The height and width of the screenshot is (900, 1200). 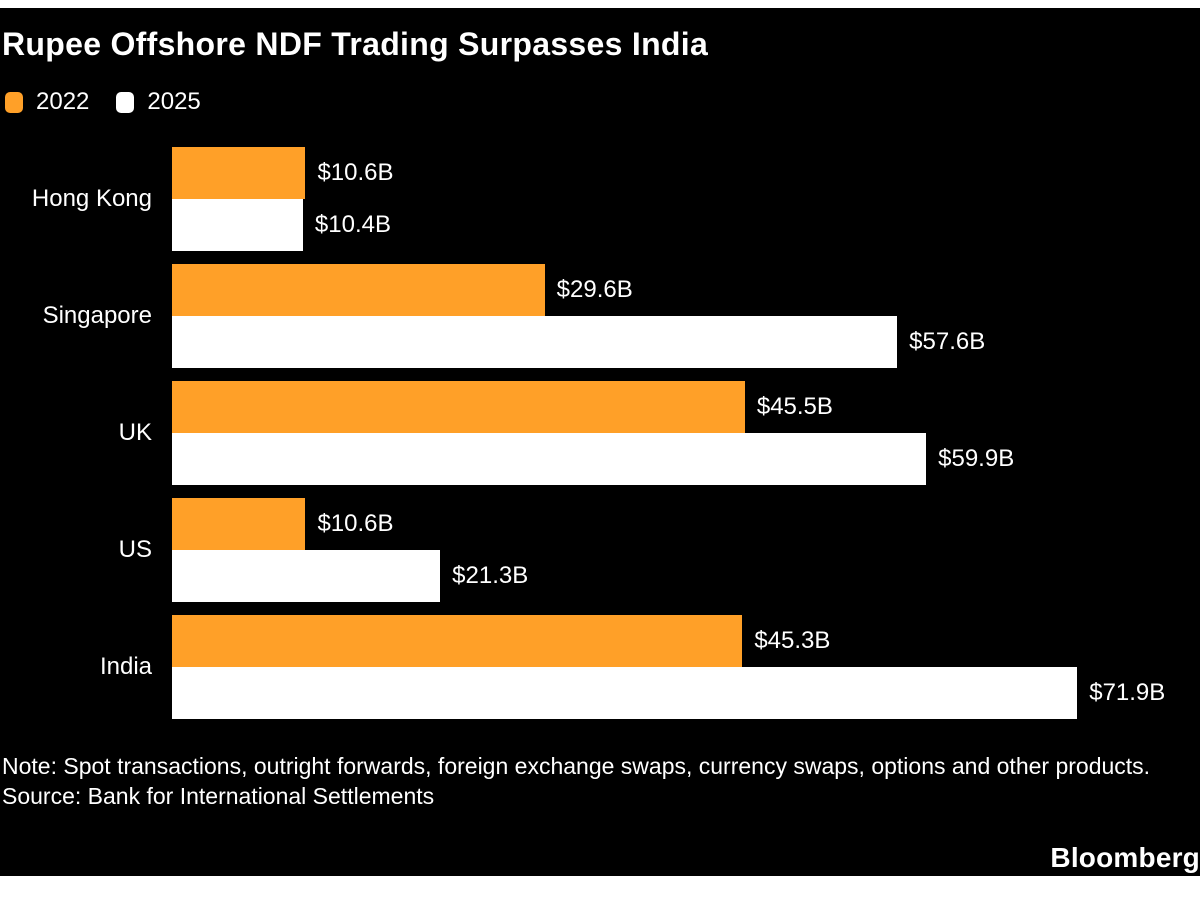 I want to click on bar-row: India $45.3B $71.9B, so click(x=600, y=667).